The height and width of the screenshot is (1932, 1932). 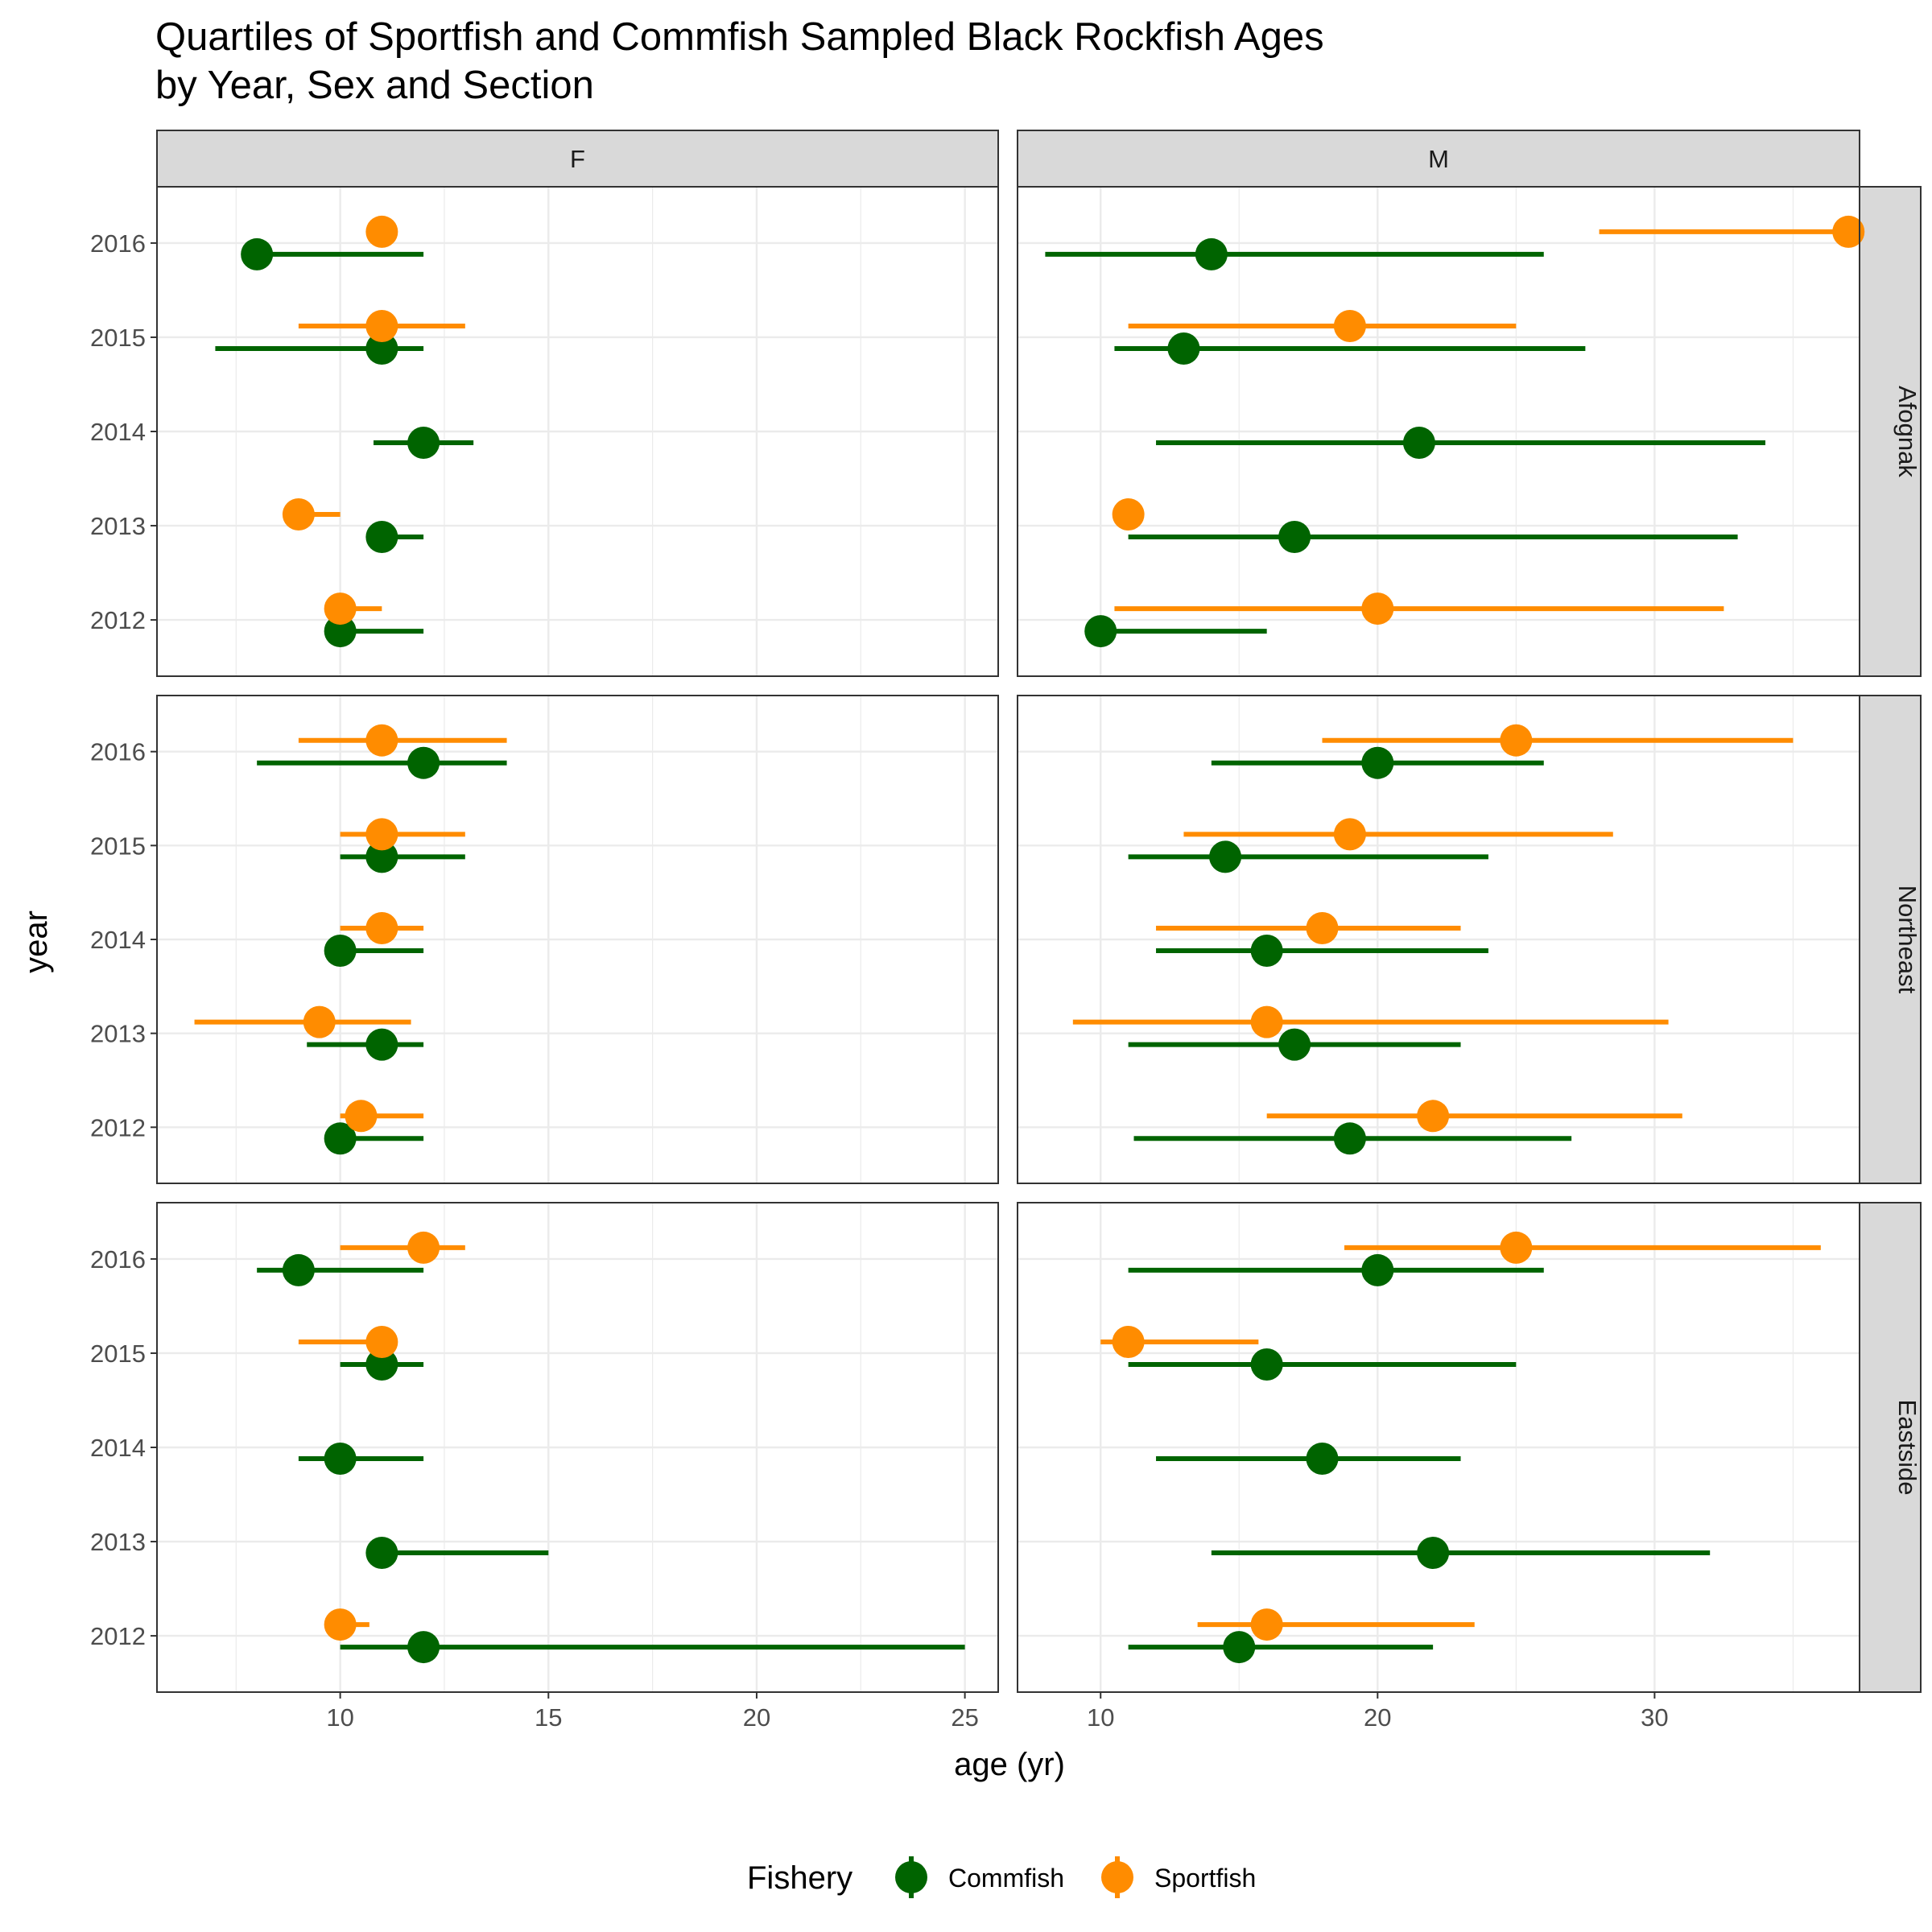 What do you see at coordinates (1907, 1448) in the screenshot?
I see `strip-label-eastside: Eastside` at bounding box center [1907, 1448].